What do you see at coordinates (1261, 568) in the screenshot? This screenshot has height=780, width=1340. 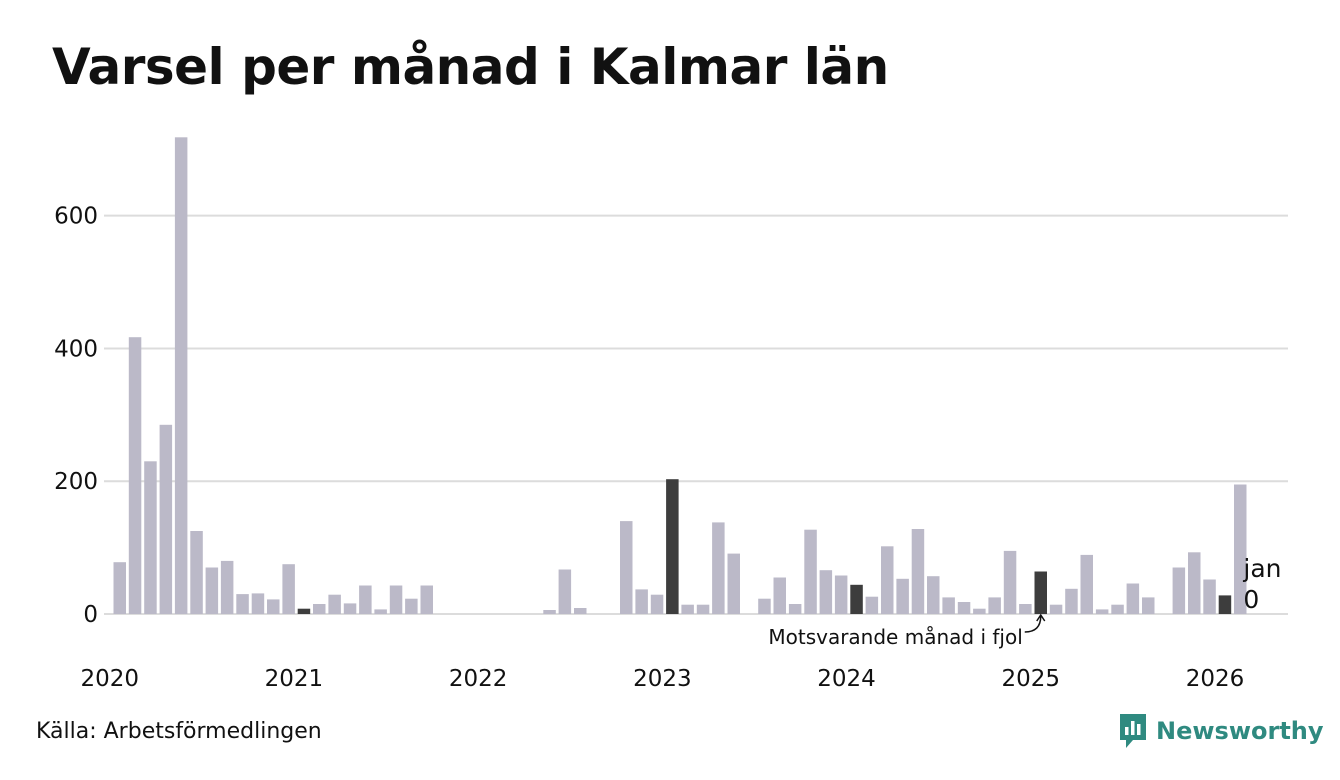 I see `current-month-label: jan` at bounding box center [1261, 568].